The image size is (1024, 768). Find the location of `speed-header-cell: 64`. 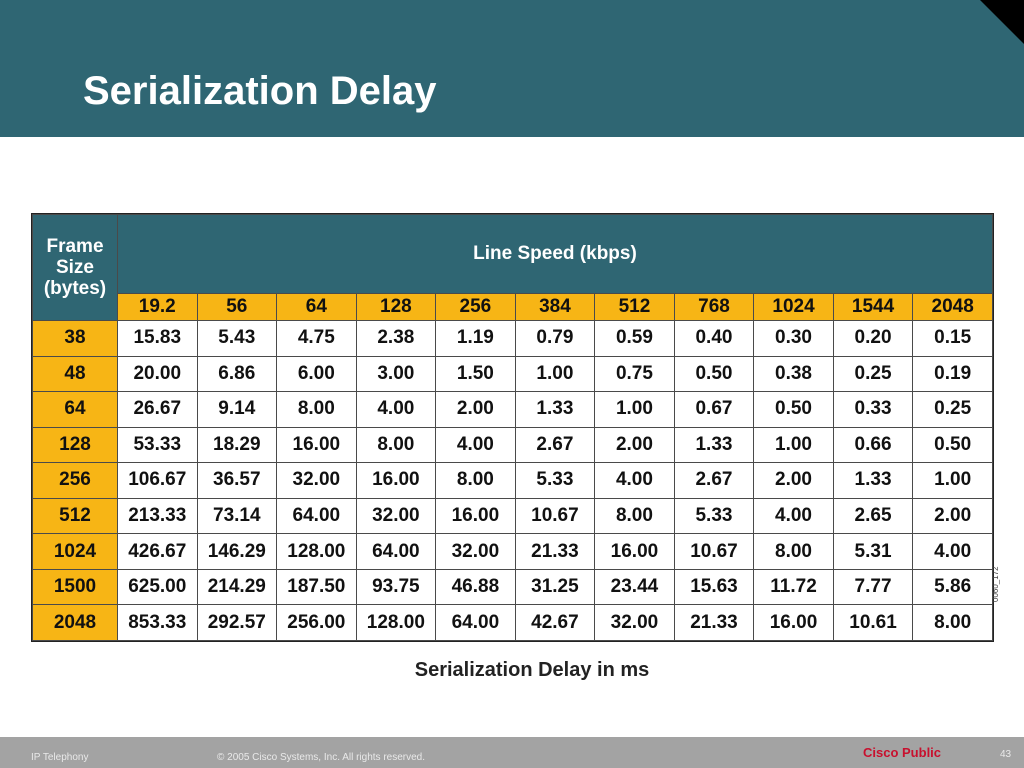

speed-header-cell: 64 is located at coordinates (316, 307).